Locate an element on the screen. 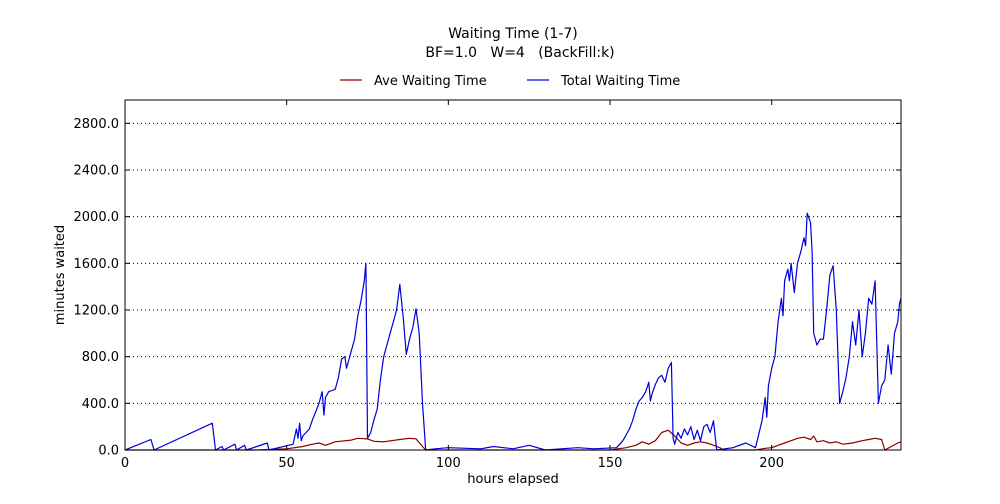  x-tick-label-2: 100 is located at coordinates (448, 463).